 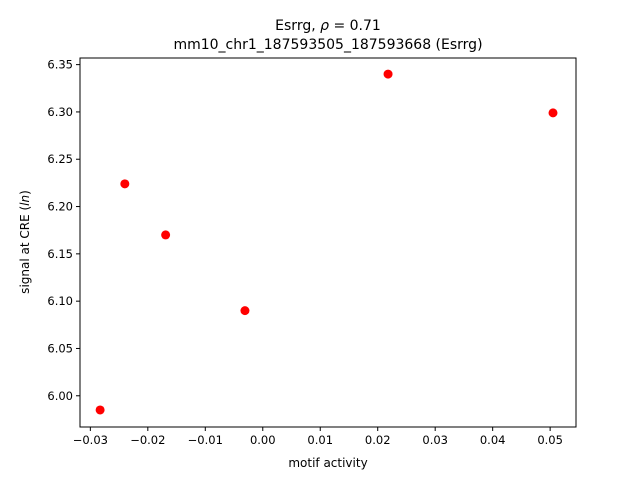 What do you see at coordinates (328, 26) in the screenshot?
I see `chart-title-line1: Esrrg, ρ = 0.71` at bounding box center [328, 26].